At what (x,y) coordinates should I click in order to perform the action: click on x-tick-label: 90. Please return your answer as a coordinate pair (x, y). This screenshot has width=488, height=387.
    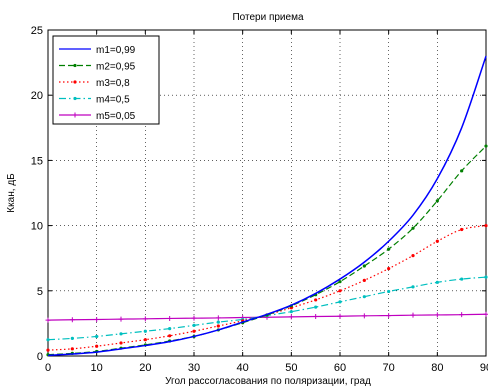
    Looking at the image, I should click on (484, 368).